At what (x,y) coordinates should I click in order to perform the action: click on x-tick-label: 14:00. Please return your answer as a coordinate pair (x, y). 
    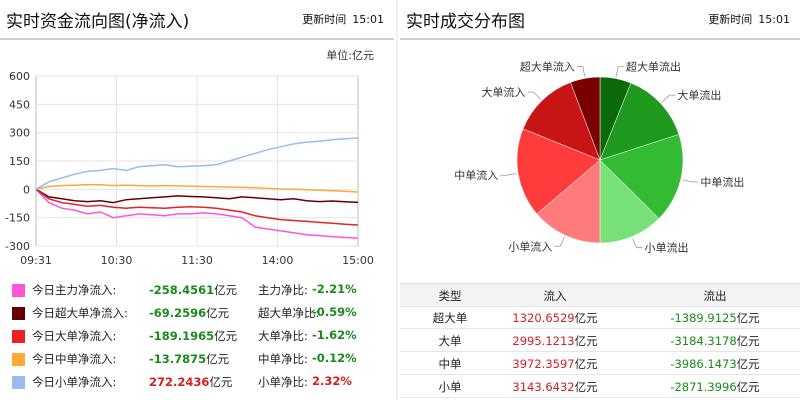
    Looking at the image, I should click on (278, 260).